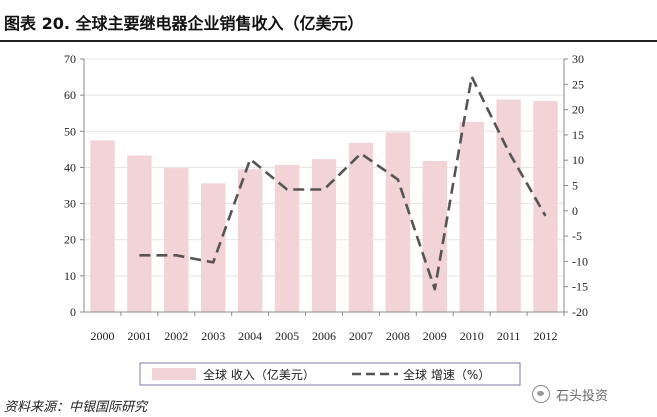 This screenshot has width=657, height=417. I want to click on right-tick-label: 0, so click(575, 211).